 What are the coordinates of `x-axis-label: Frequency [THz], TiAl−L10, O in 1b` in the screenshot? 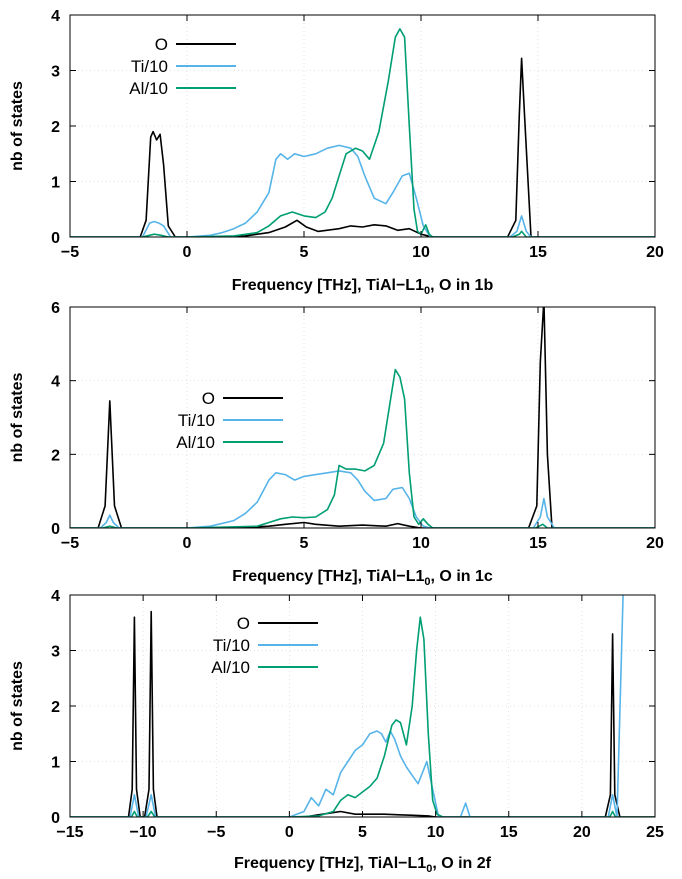 It's located at (363, 287).